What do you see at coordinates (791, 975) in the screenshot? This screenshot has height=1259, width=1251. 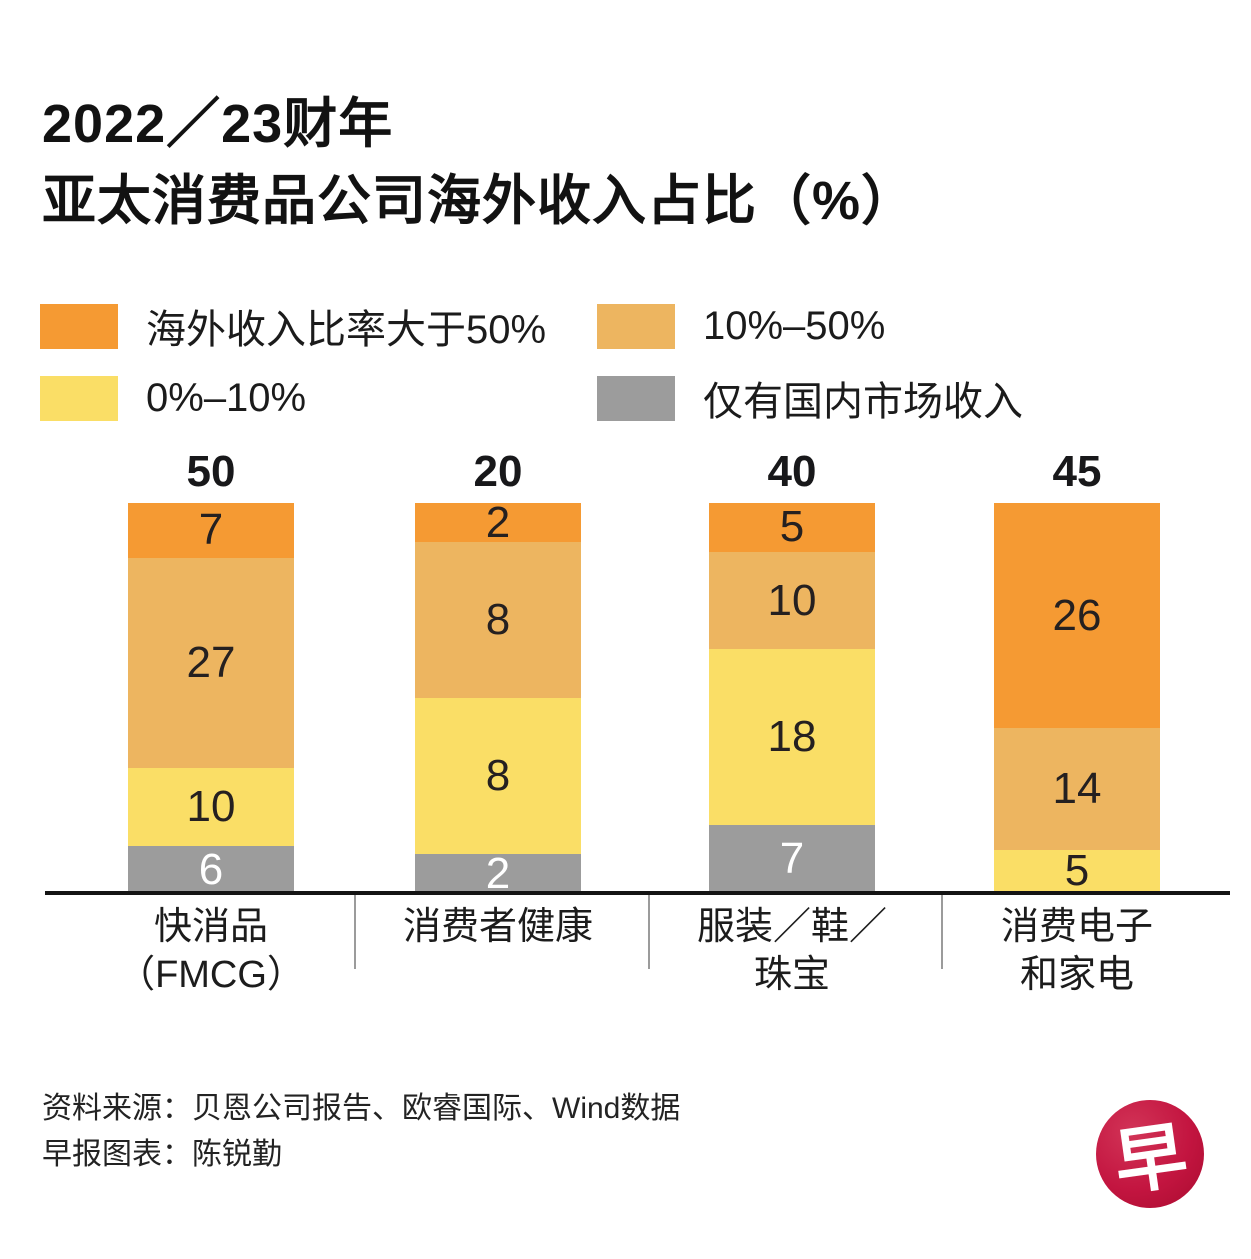 I see `category-label-line: 珠宝` at bounding box center [791, 975].